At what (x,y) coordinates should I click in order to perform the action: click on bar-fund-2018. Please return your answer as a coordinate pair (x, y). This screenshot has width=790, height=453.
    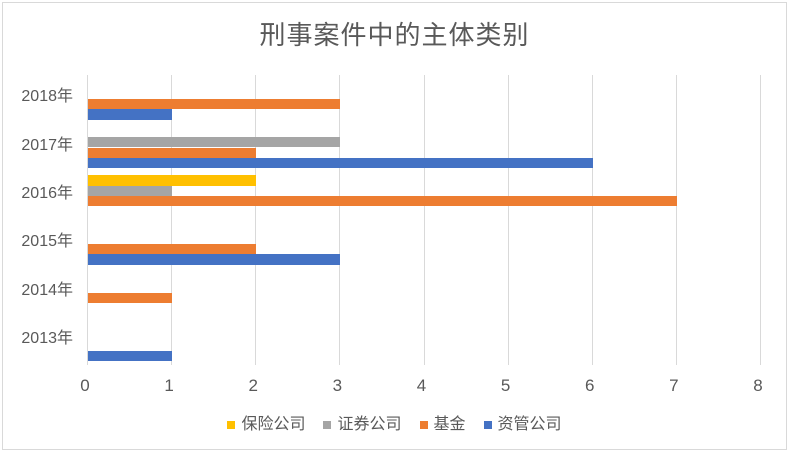
    Looking at the image, I should click on (214, 104).